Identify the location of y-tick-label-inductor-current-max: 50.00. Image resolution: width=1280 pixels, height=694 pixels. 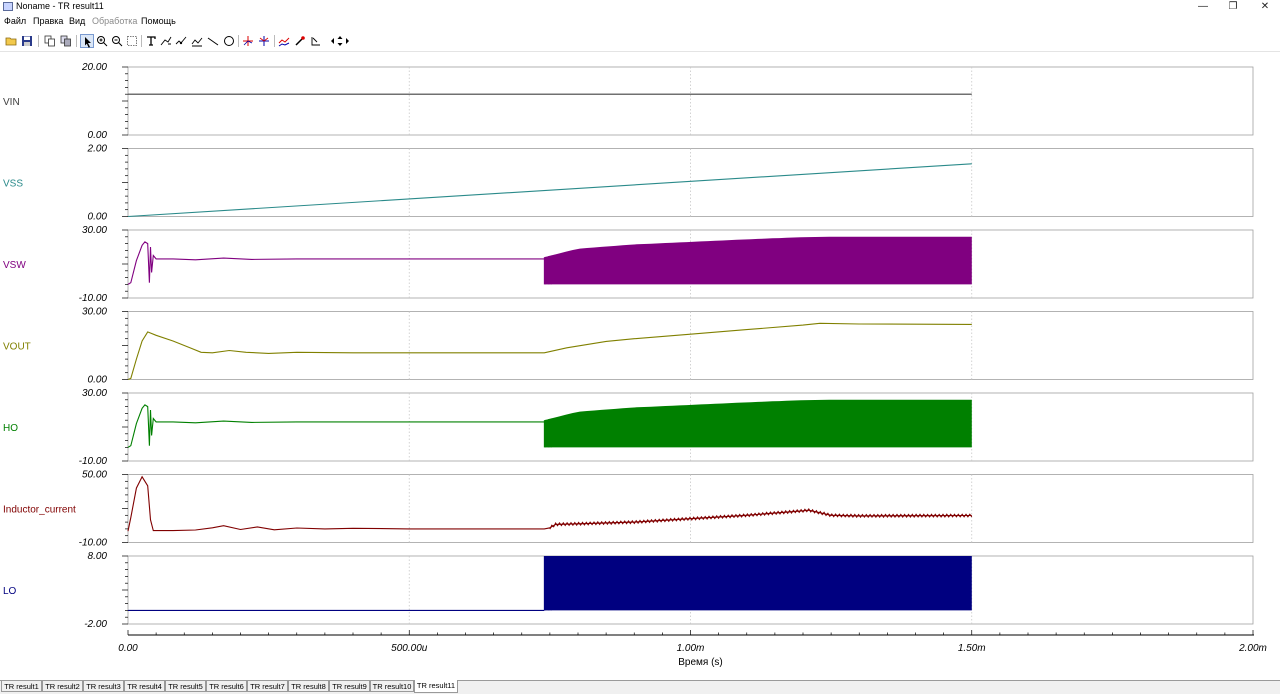
(94, 475).